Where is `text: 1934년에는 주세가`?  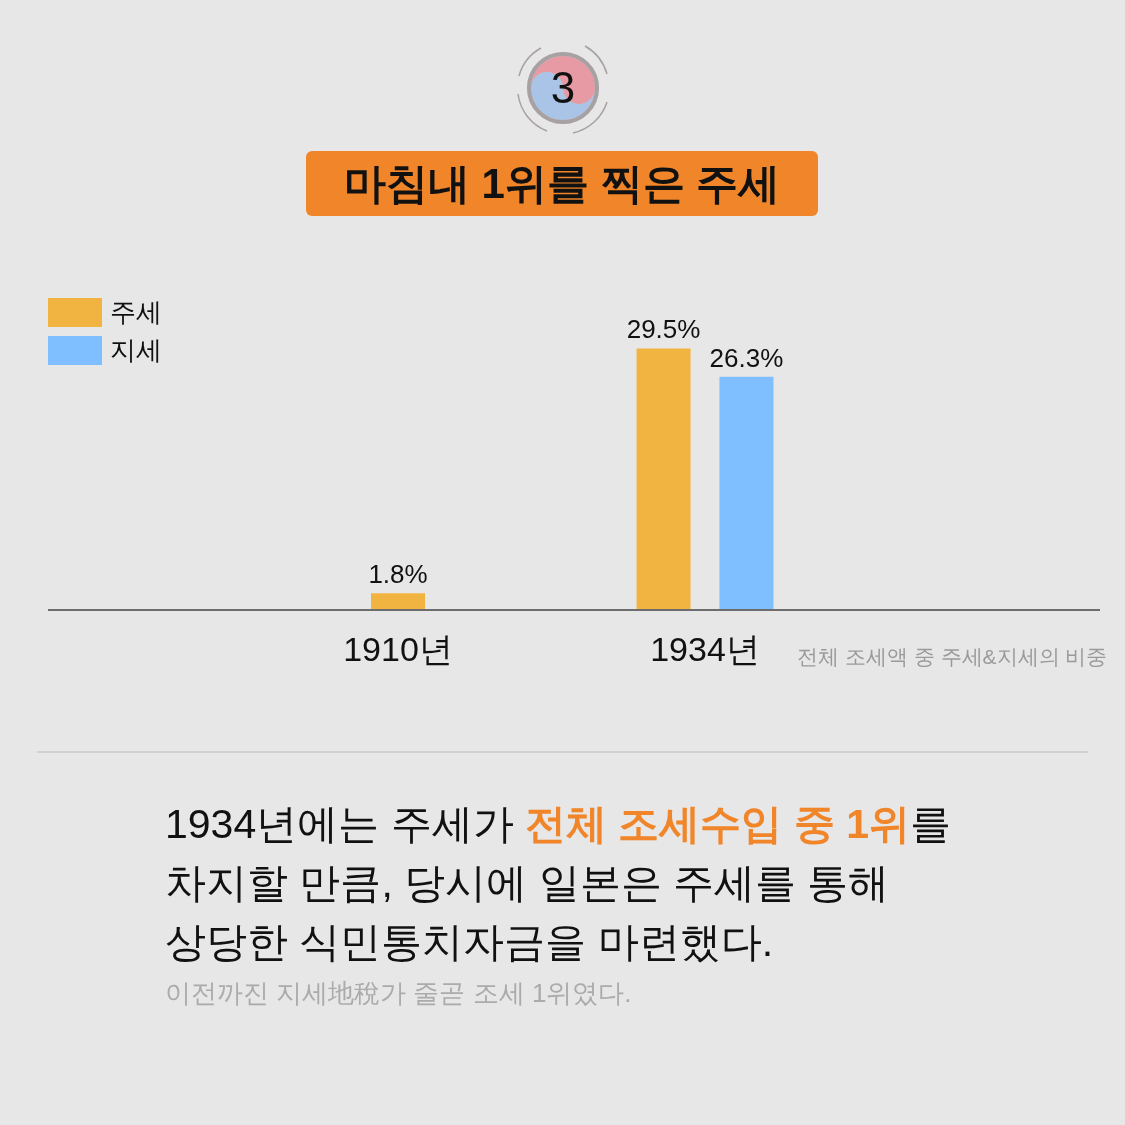
text: 1934년에는 주세가 is located at coordinates (340, 824).